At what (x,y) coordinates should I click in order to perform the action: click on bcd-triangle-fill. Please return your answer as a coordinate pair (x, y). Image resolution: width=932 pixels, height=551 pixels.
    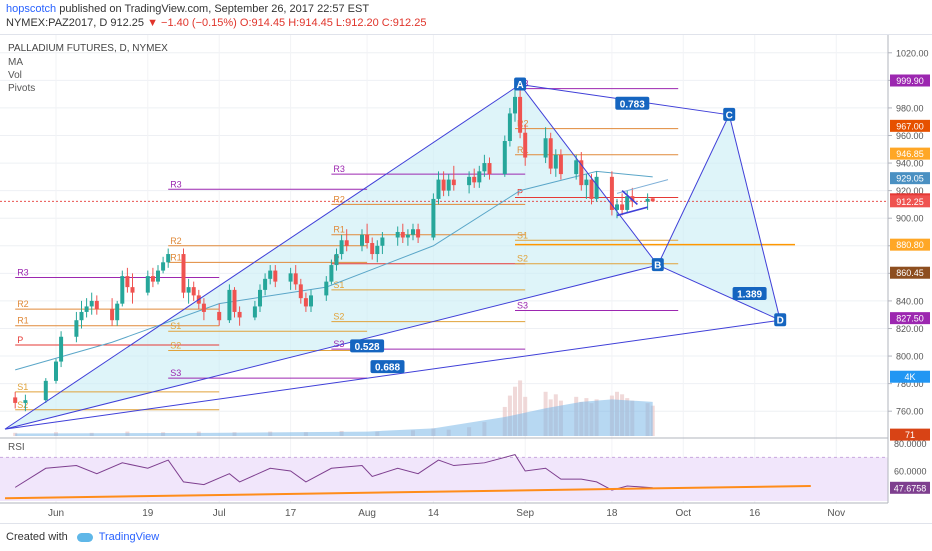
    Looking at the image, I should click on (719, 217).